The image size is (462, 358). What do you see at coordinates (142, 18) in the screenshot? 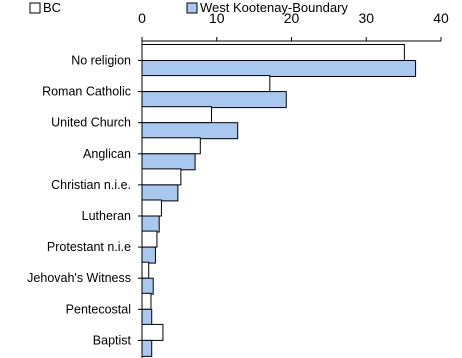
I see `x-tick-label: 0` at bounding box center [142, 18].